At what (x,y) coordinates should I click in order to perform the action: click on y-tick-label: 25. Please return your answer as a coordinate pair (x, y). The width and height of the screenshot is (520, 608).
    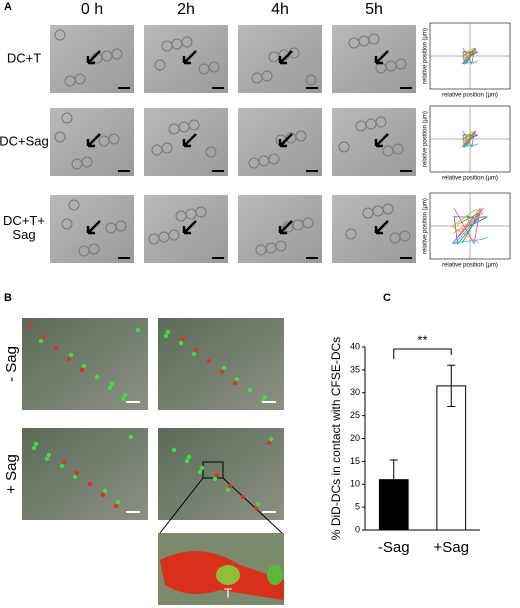
    Looking at the image, I should click on (355, 415).